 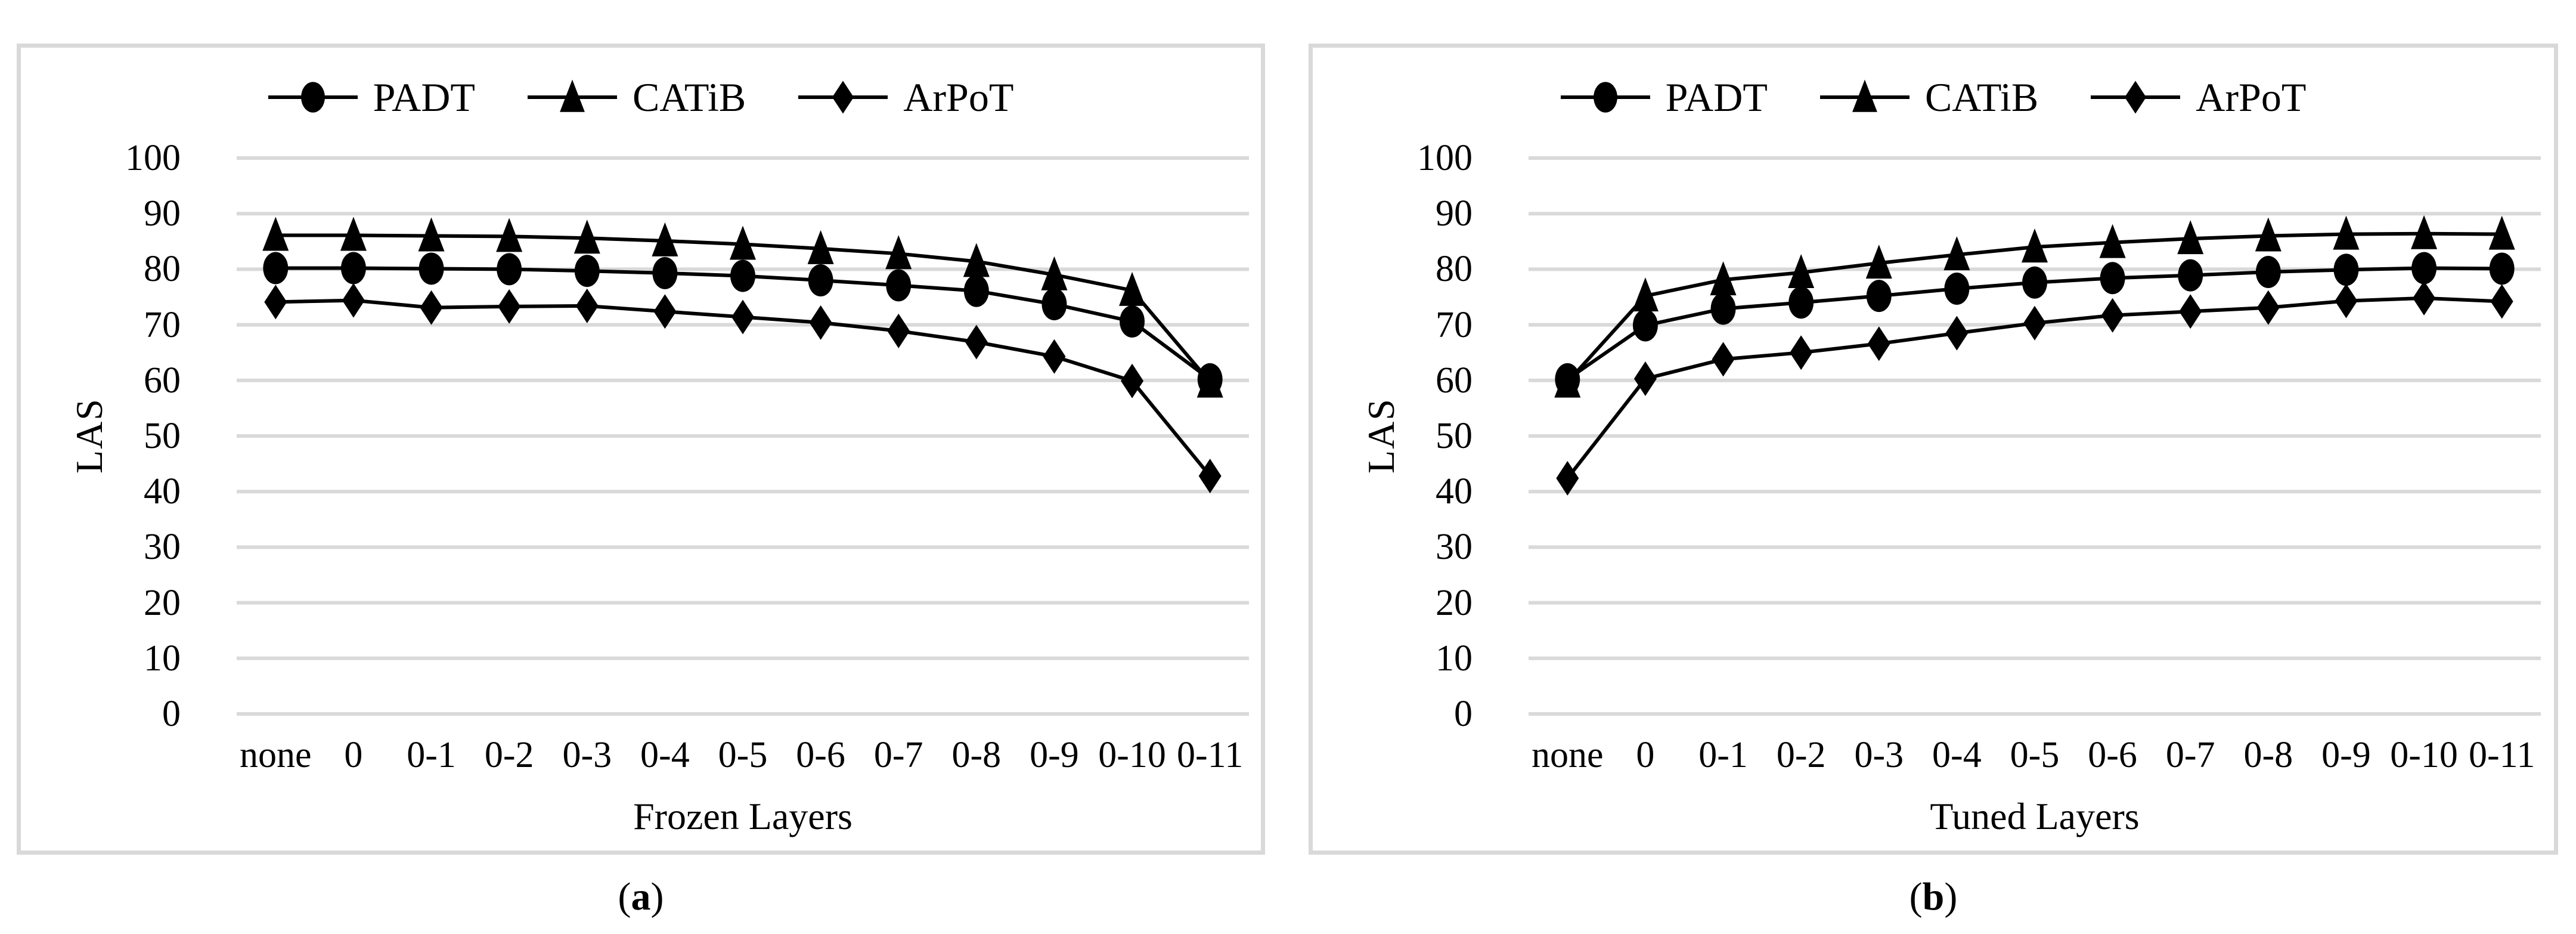 I want to click on x-axis-title: Frozen Layers, so click(x=743, y=816).